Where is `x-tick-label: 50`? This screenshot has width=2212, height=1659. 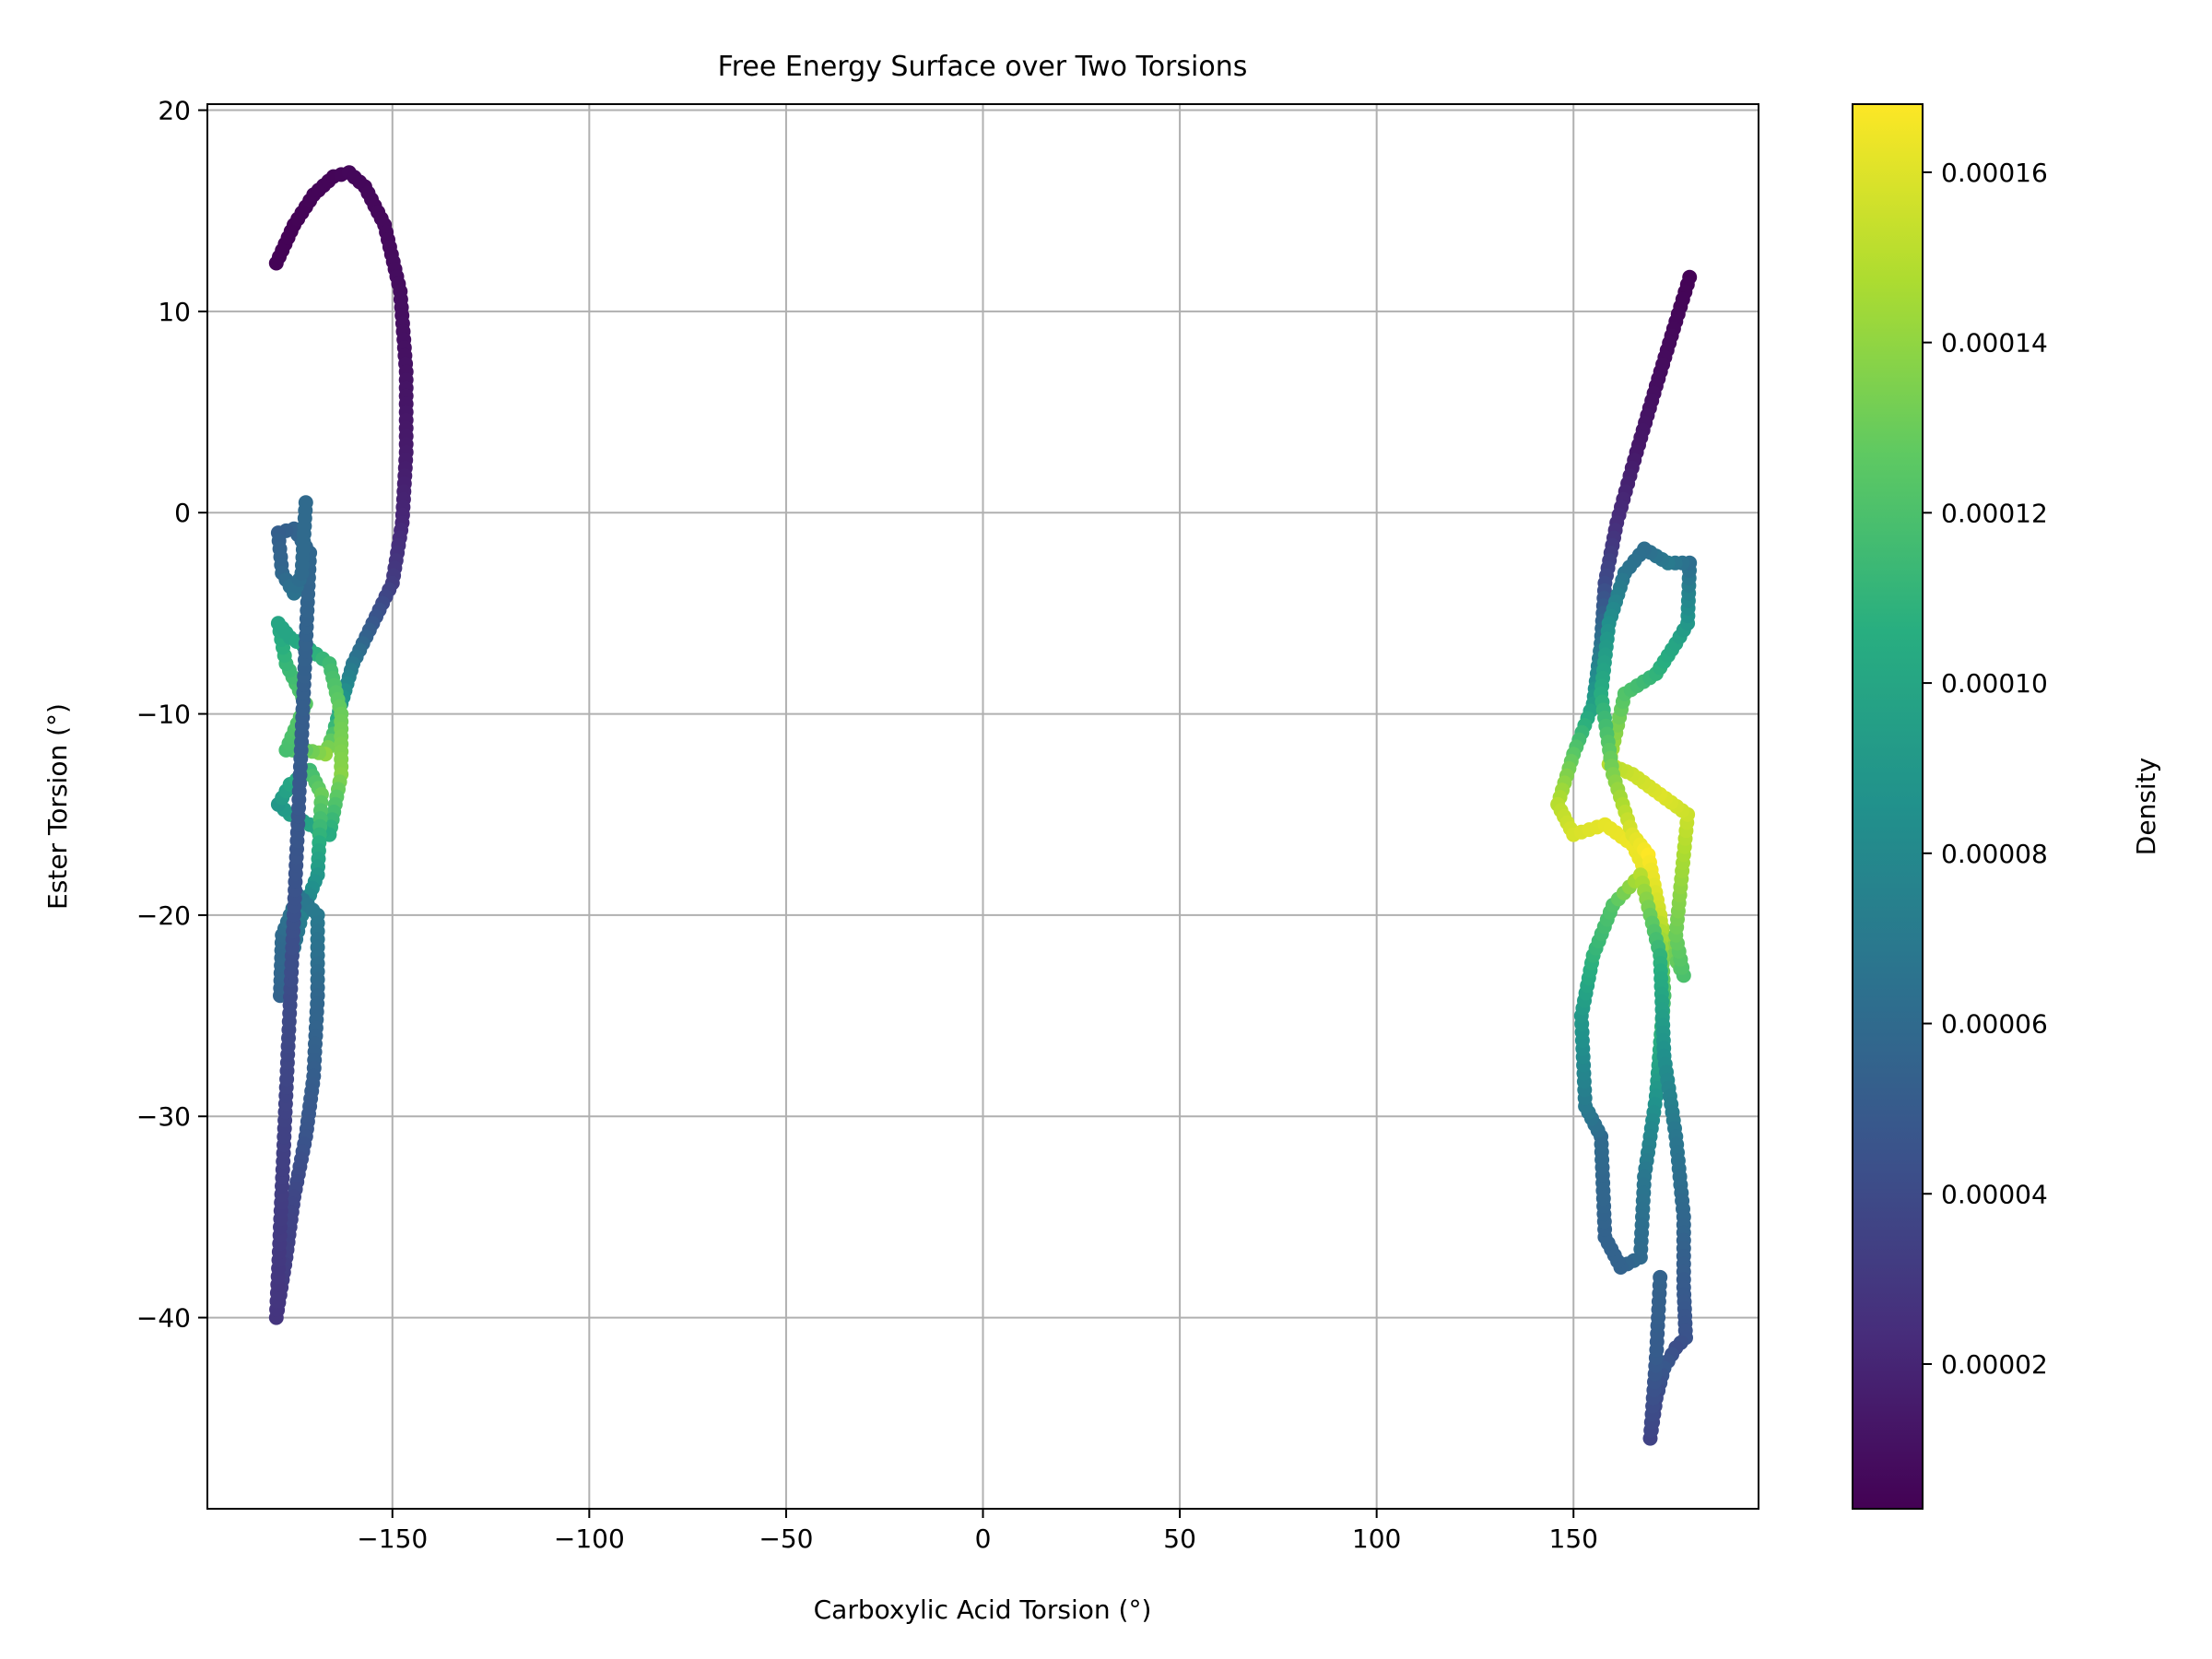 x-tick-label: 50 is located at coordinates (1179, 1539).